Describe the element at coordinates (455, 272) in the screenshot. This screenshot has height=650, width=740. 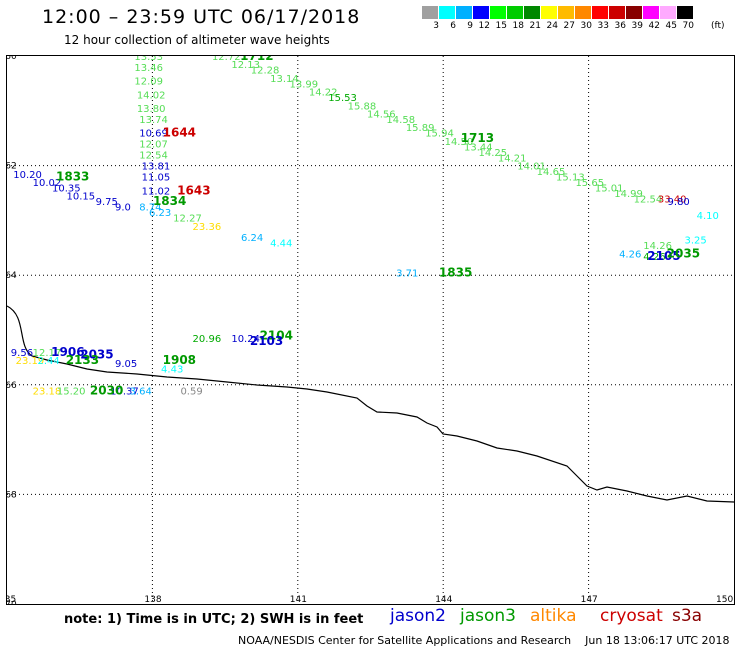
I see `pass-time-label: 1835` at that location.